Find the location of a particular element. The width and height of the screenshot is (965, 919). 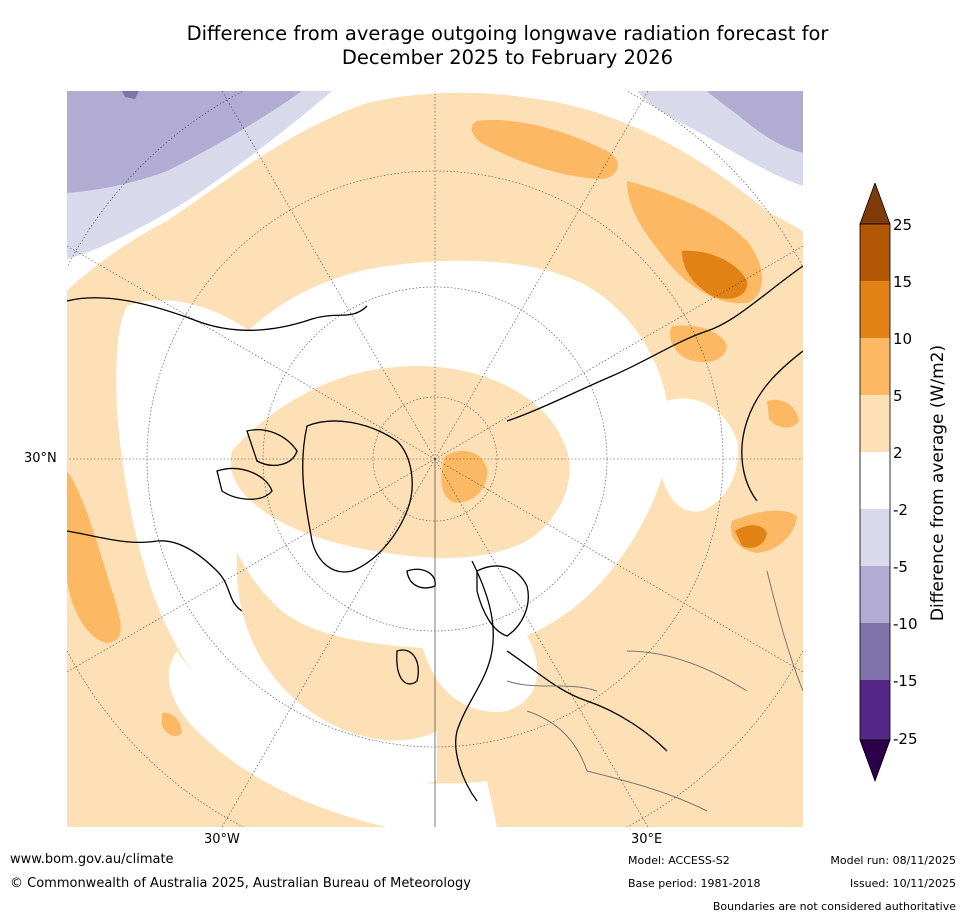

anomaly-positive-5-10-central-asia is located at coordinates (698, 344).